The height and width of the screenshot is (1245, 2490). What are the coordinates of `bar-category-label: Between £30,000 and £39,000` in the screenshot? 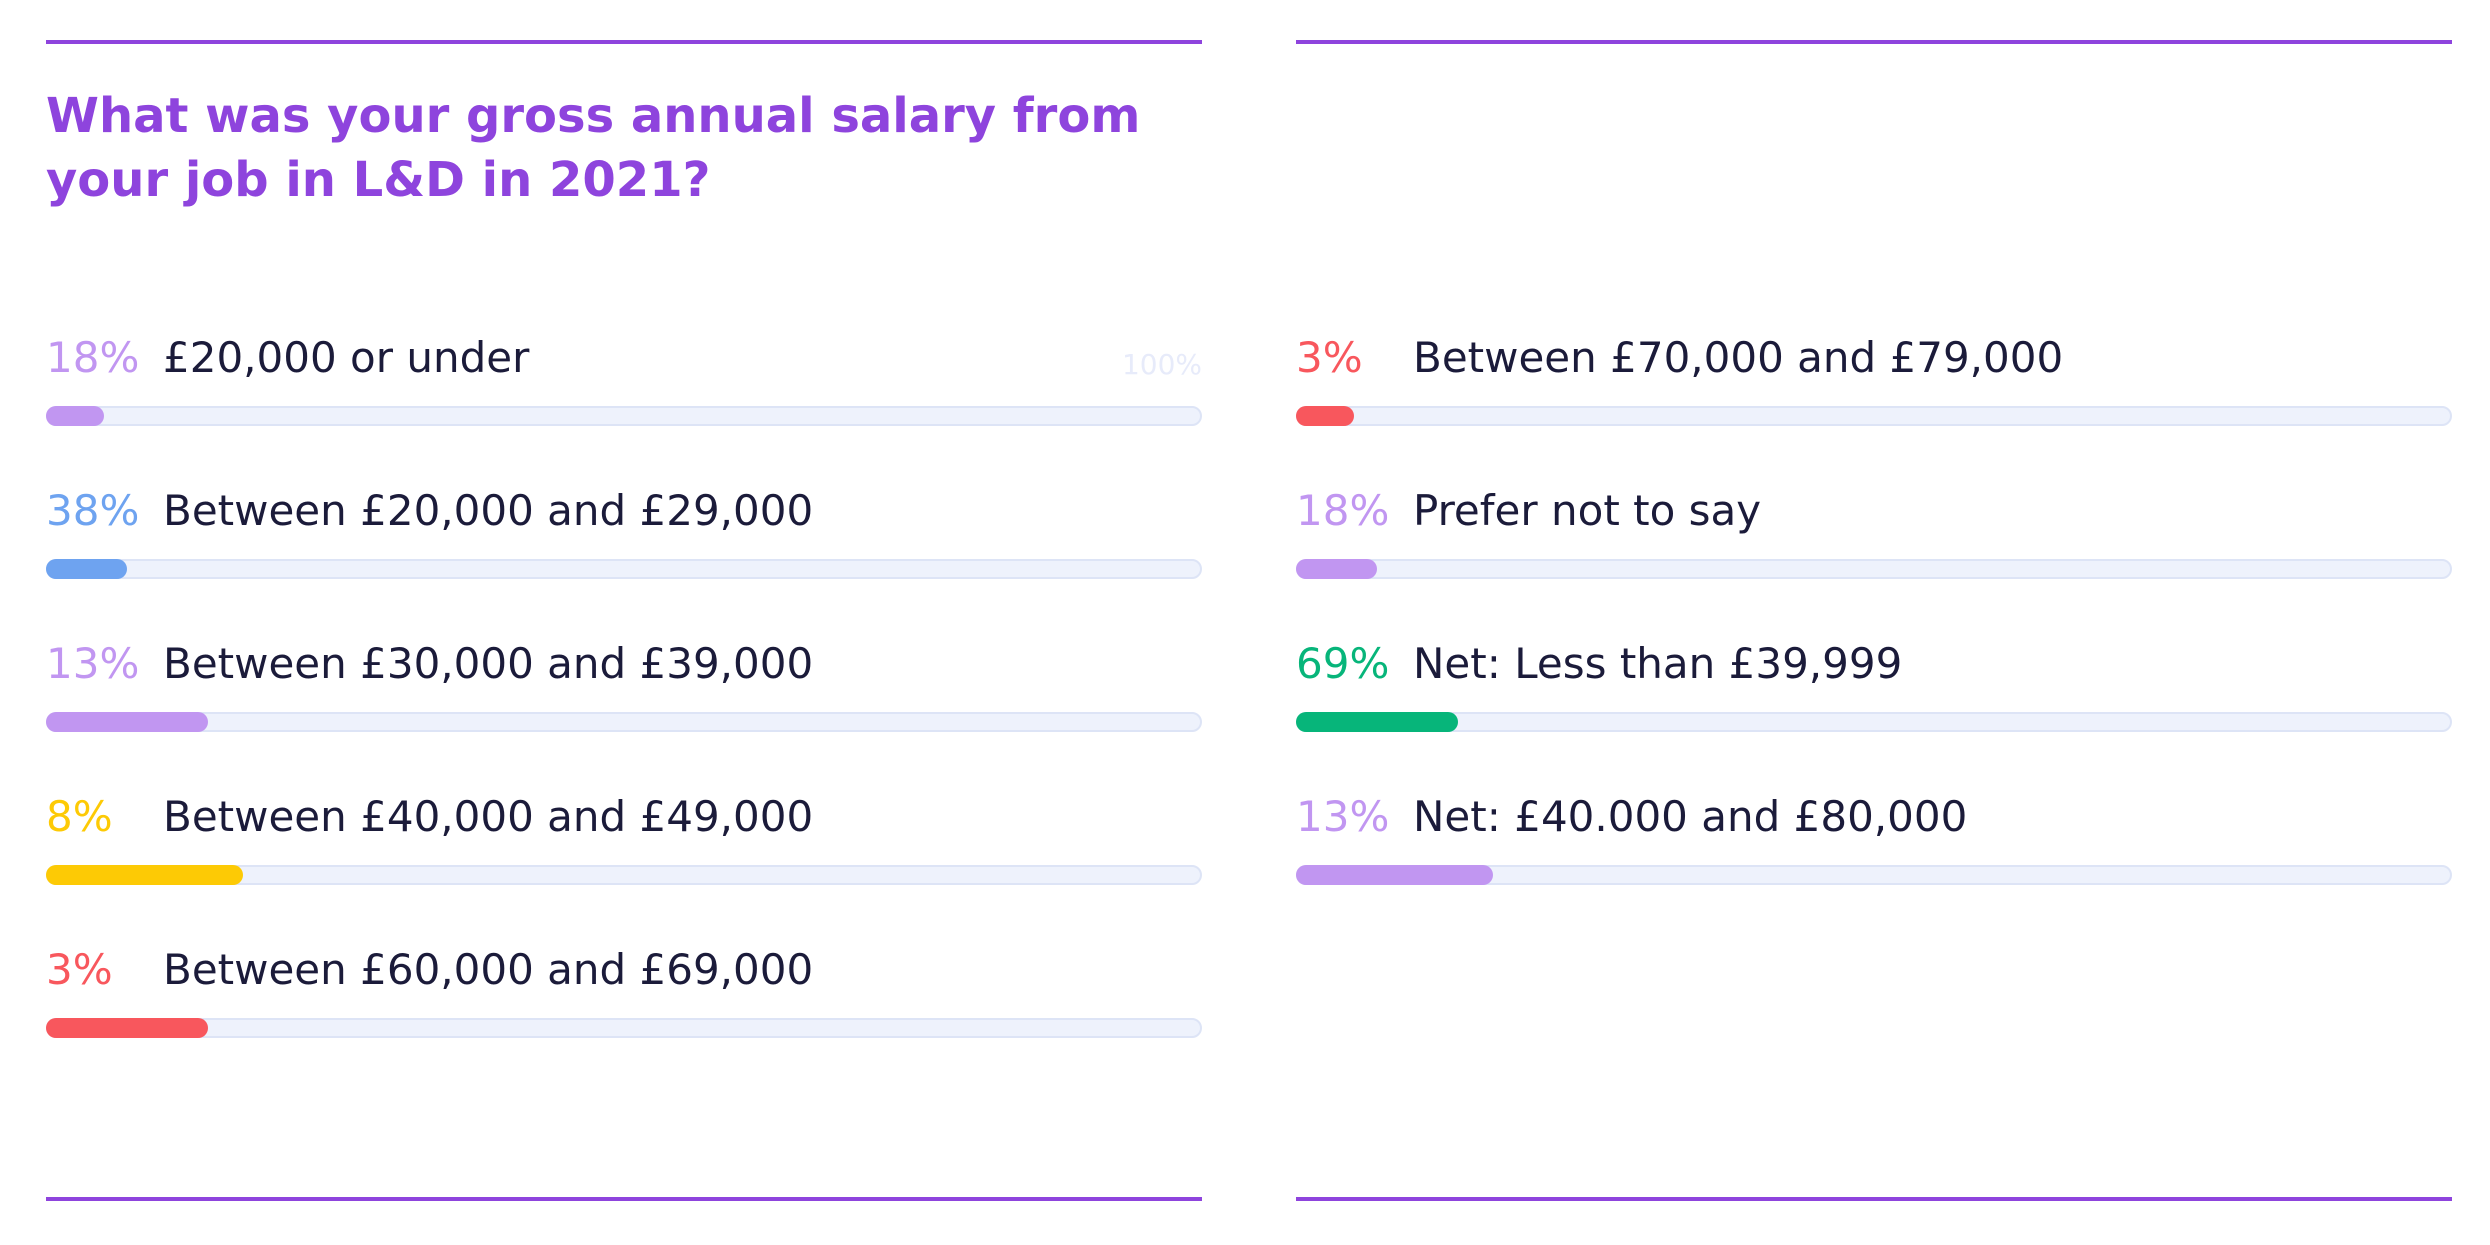 It's located at (488, 663).